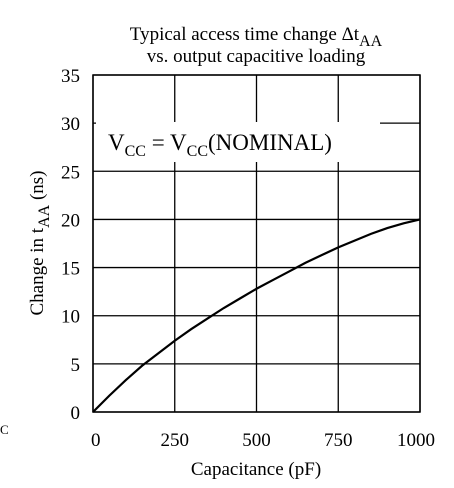 Image resolution: width=454 pixels, height=488 pixels. What do you see at coordinates (70, 76) in the screenshot?
I see `y-tick-label: 35` at bounding box center [70, 76].